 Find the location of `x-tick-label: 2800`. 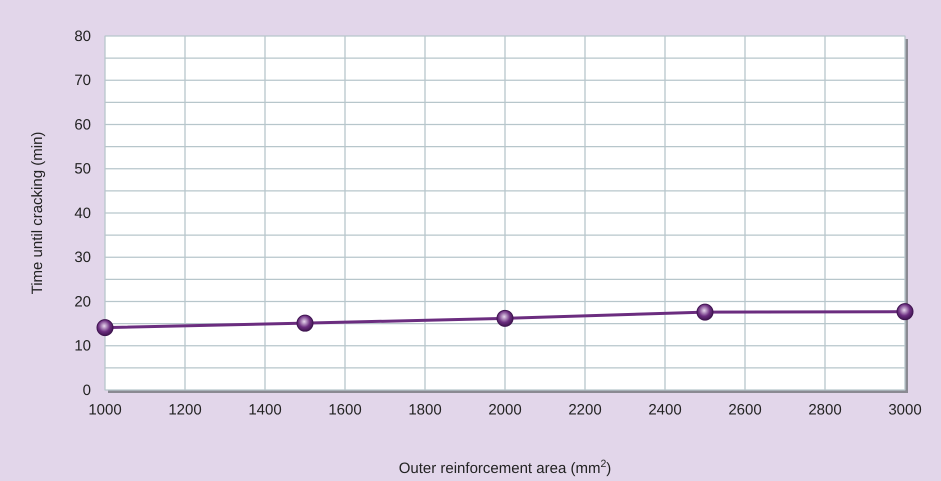

x-tick-label: 2800 is located at coordinates (825, 410).